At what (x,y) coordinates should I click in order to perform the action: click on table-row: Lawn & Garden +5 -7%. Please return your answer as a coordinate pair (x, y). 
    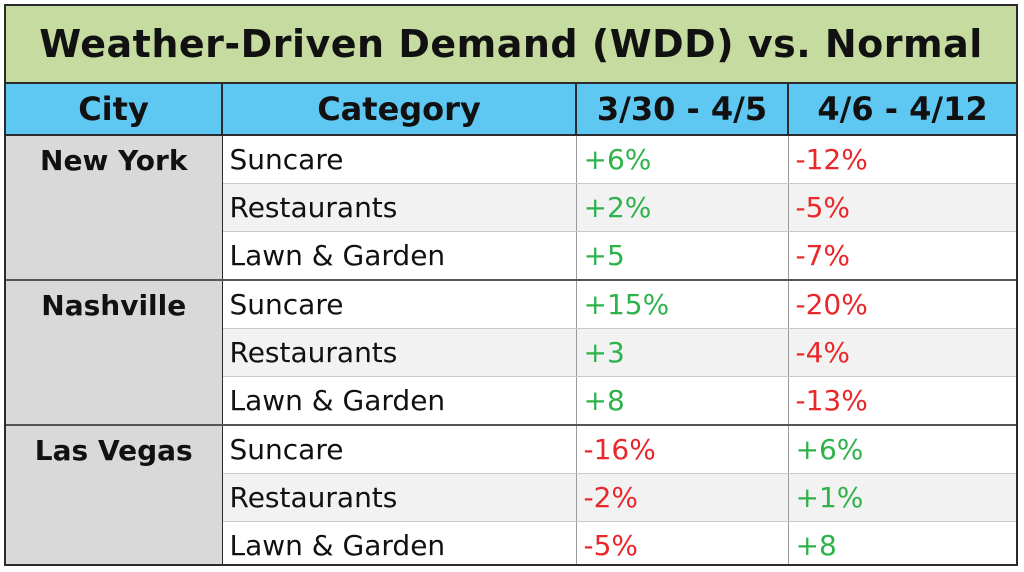
    Looking at the image, I should click on (511, 256).